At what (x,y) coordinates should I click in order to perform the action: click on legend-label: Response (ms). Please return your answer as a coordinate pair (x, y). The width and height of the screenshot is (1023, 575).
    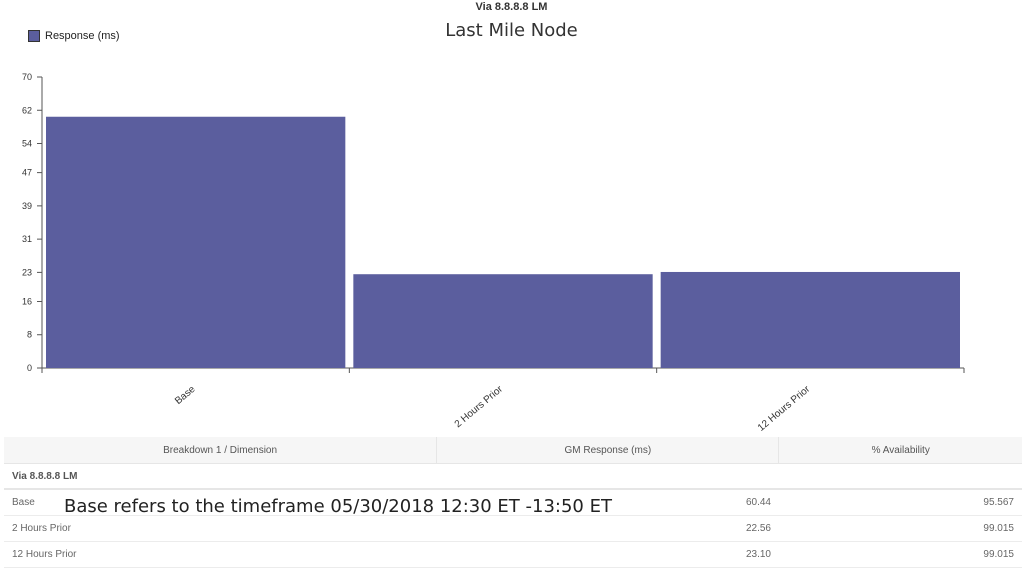
    Looking at the image, I should click on (82, 36).